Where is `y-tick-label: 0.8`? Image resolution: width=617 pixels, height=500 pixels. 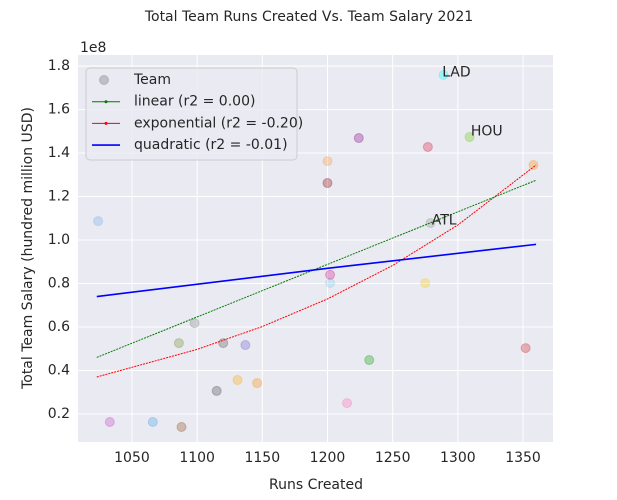 y-tick-label: 0.8 is located at coordinates (59, 284).